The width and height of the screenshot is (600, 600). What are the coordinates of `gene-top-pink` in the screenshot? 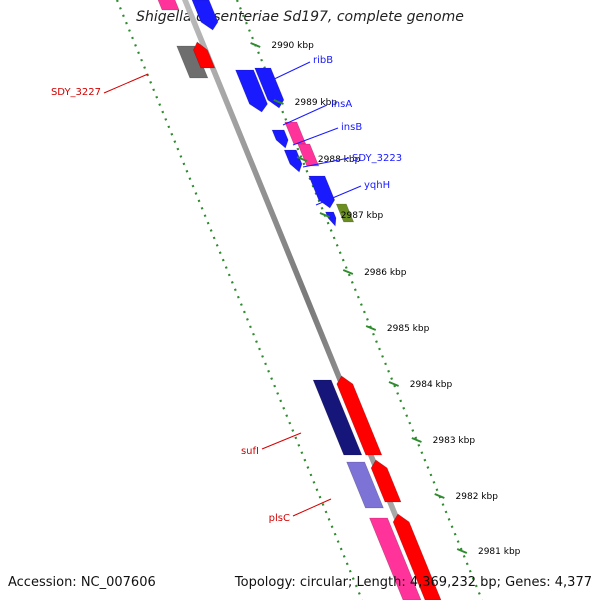 It's located at (168, 5).